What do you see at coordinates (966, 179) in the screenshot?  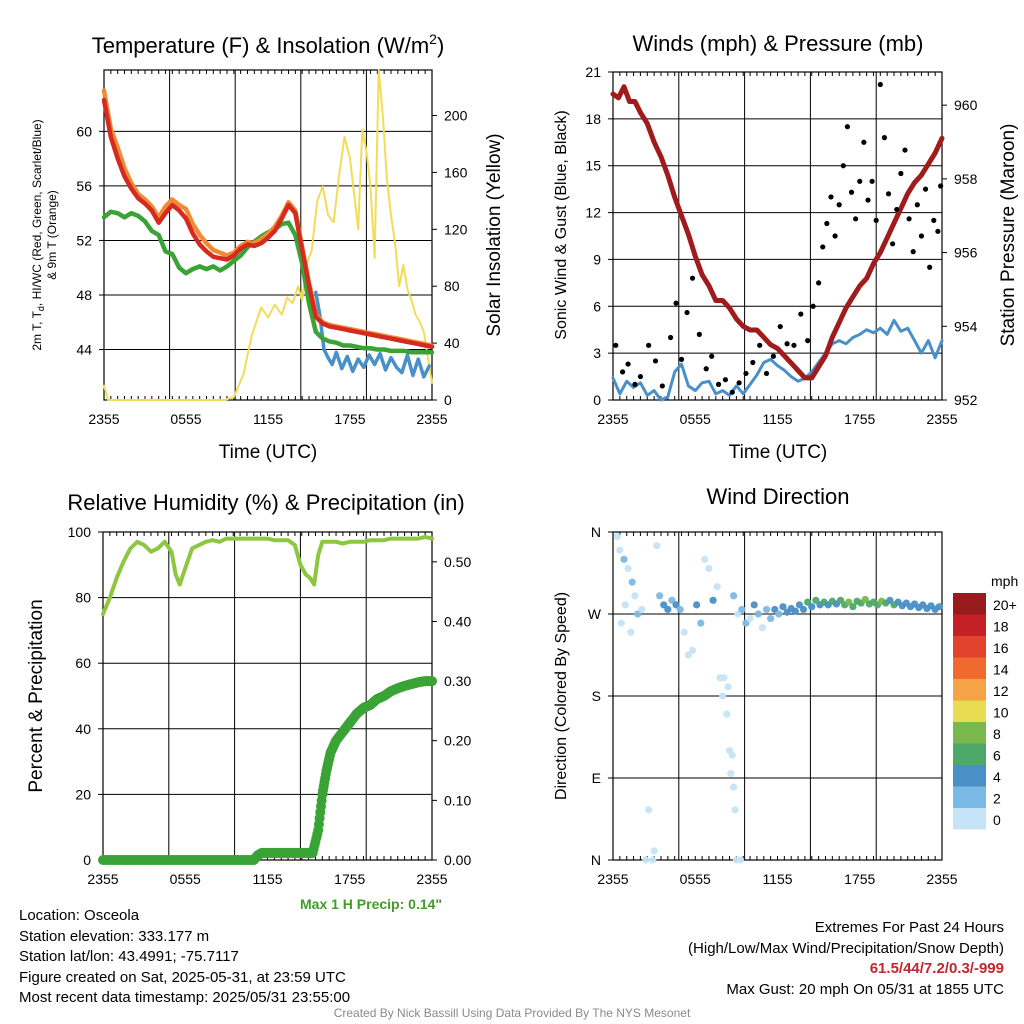 I see `y-right-tick-label: 958` at bounding box center [966, 179].